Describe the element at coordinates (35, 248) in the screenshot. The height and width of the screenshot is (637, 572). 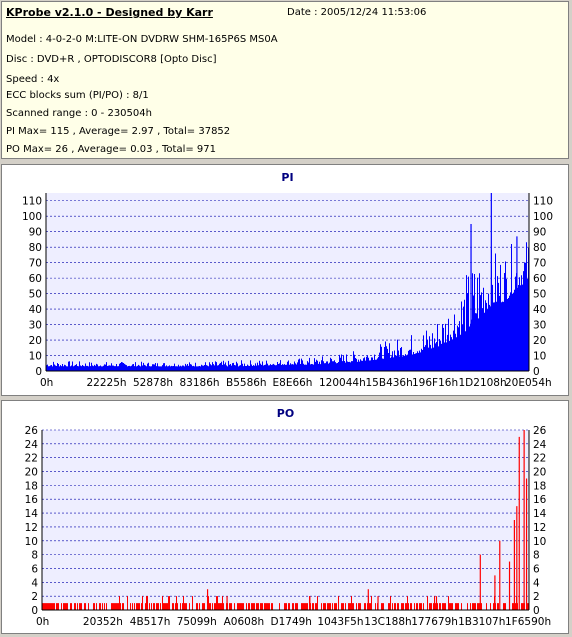
I see `y-tick-label-left: 80` at that location.